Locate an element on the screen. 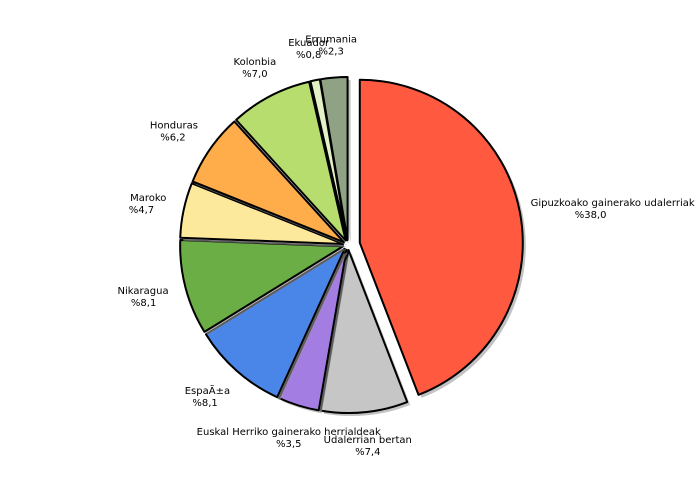 This screenshot has width=700, height=500. slice-label: Nikaragua is located at coordinates (143, 291).